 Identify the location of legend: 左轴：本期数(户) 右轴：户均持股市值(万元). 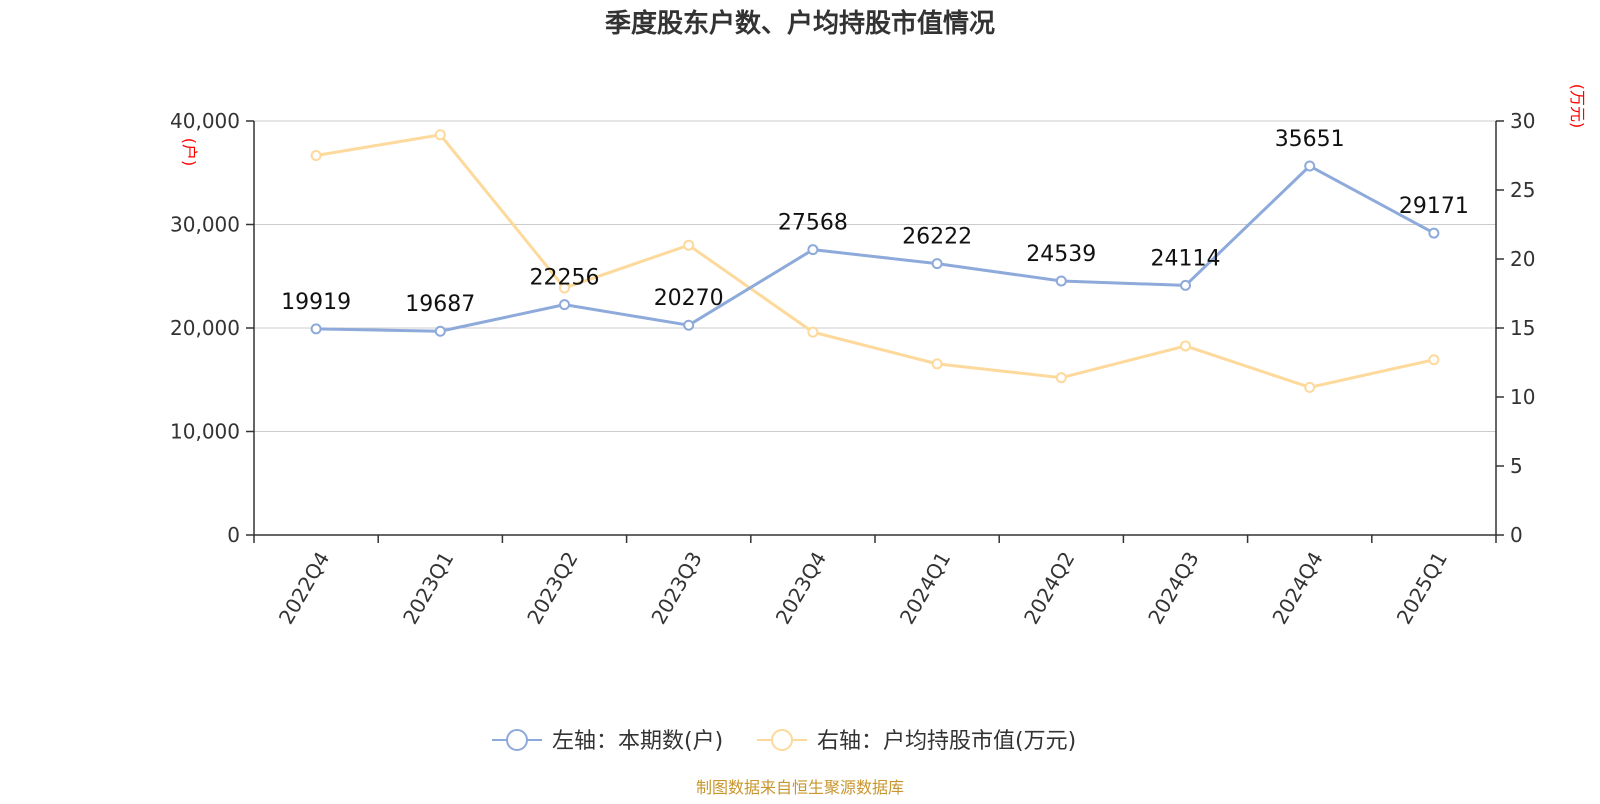
(784, 741).